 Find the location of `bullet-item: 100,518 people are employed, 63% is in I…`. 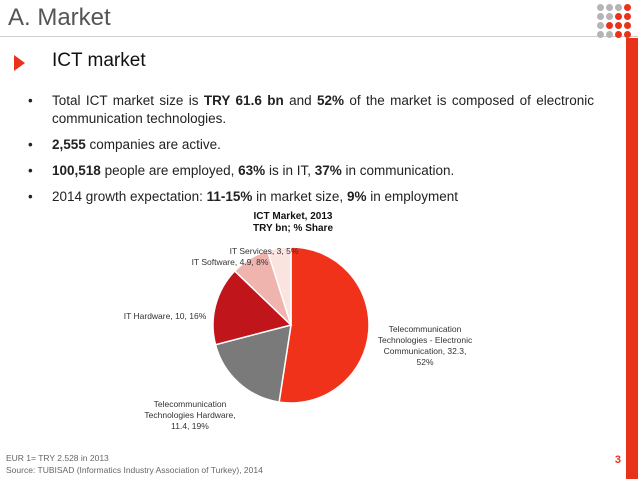

bullet-item: 100,518 people are employed, 63% is in I… is located at coordinates (310, 171).